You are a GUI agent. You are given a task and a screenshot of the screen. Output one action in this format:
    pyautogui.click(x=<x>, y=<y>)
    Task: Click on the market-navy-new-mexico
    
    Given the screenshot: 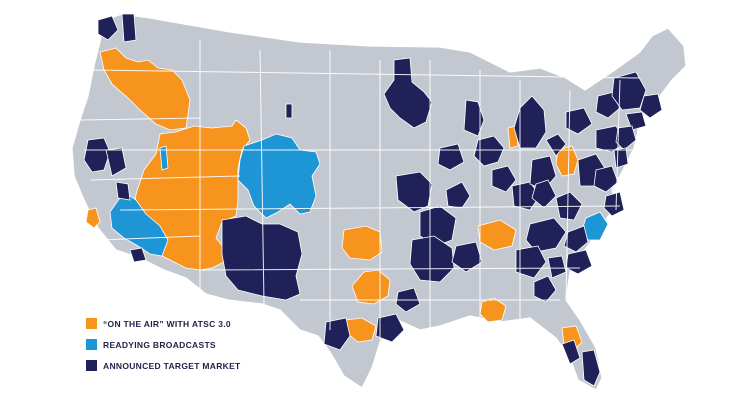 What is the action you would take?
    pyautogui.click(x=262, y=258)
    